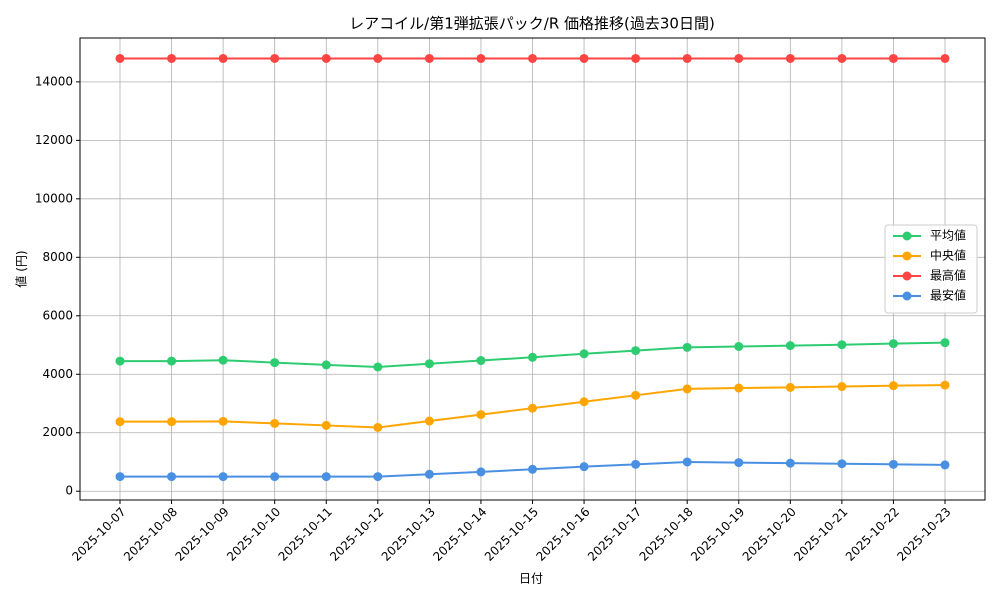 The height and width of the screenshot is (600, 1000). I want to click on y-tick-label: 8000, so click(57, 257).